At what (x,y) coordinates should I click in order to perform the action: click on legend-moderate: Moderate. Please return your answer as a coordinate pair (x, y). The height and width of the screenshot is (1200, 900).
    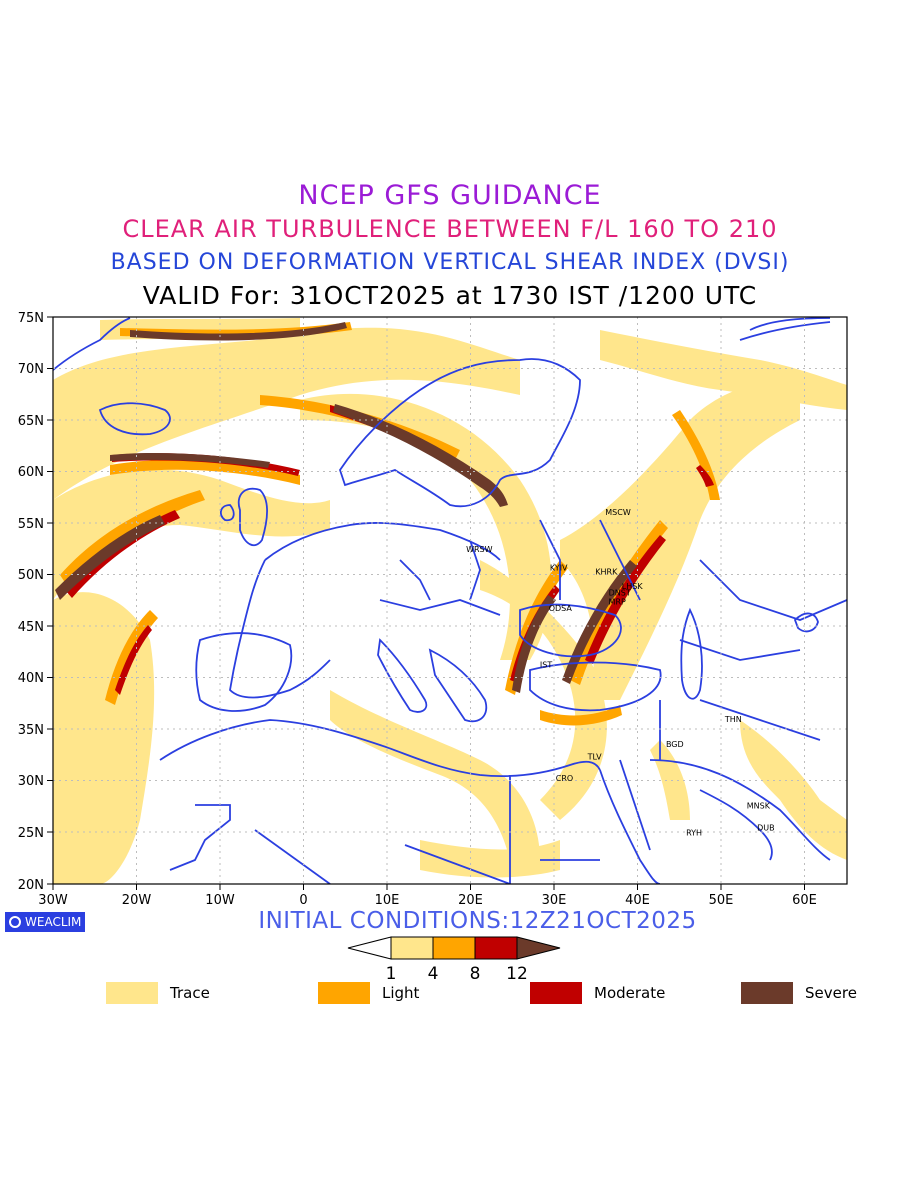
    Looking at the image, I should click on (597, 993).